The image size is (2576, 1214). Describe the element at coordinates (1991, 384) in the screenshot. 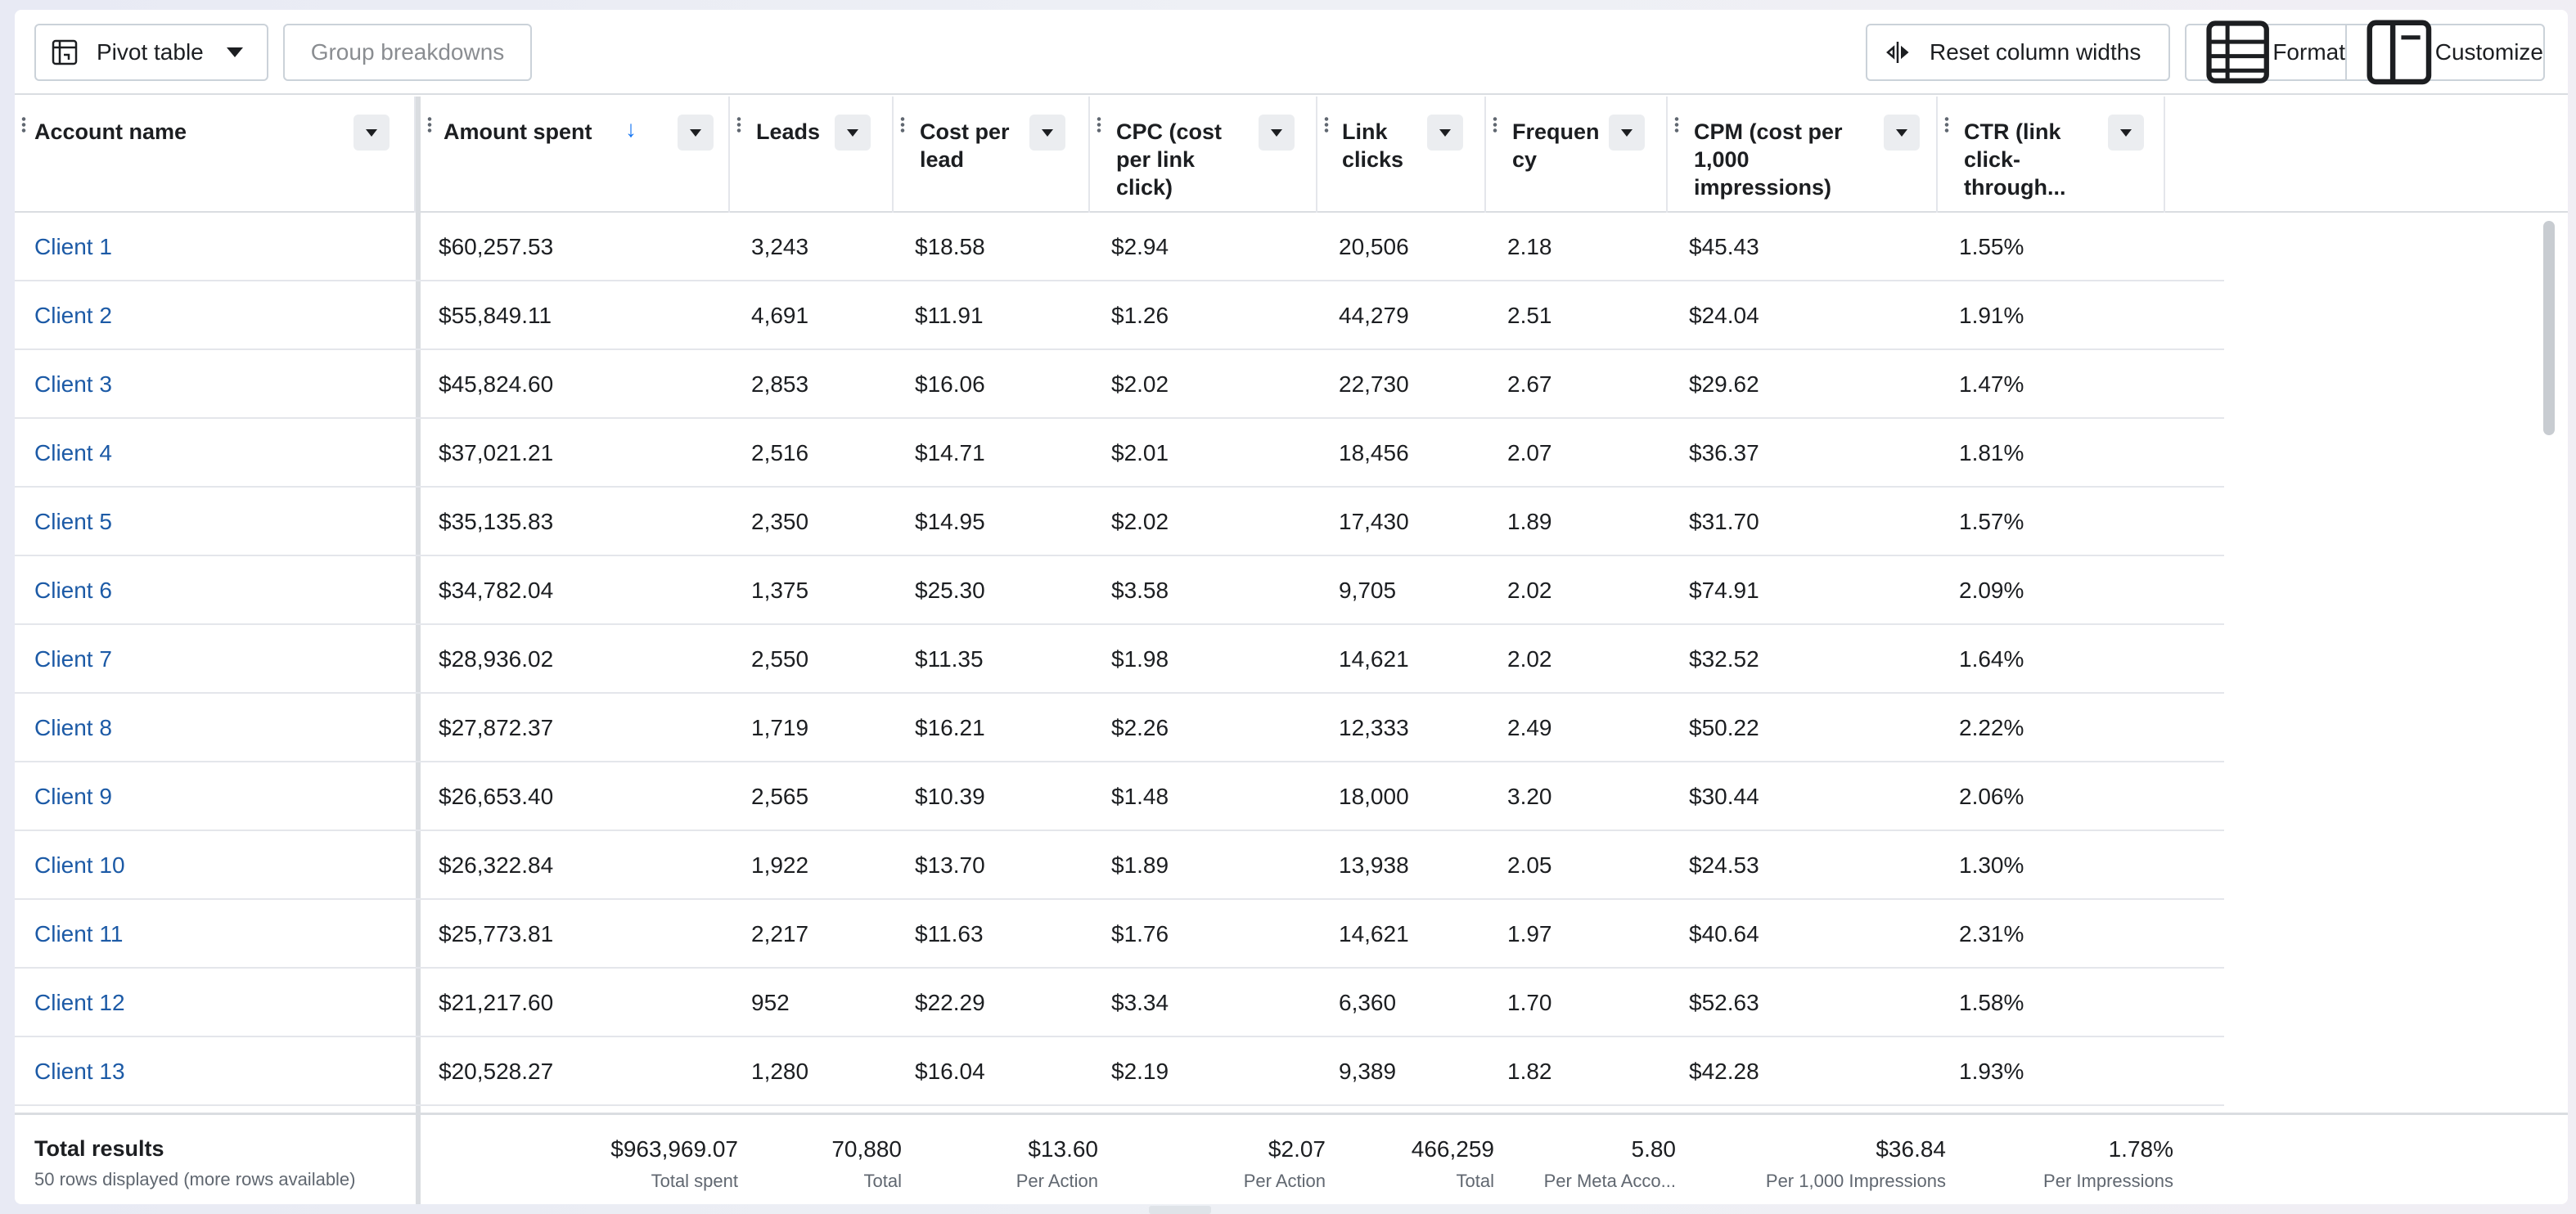

I see `ctr-cell: 1.47%` at that location.